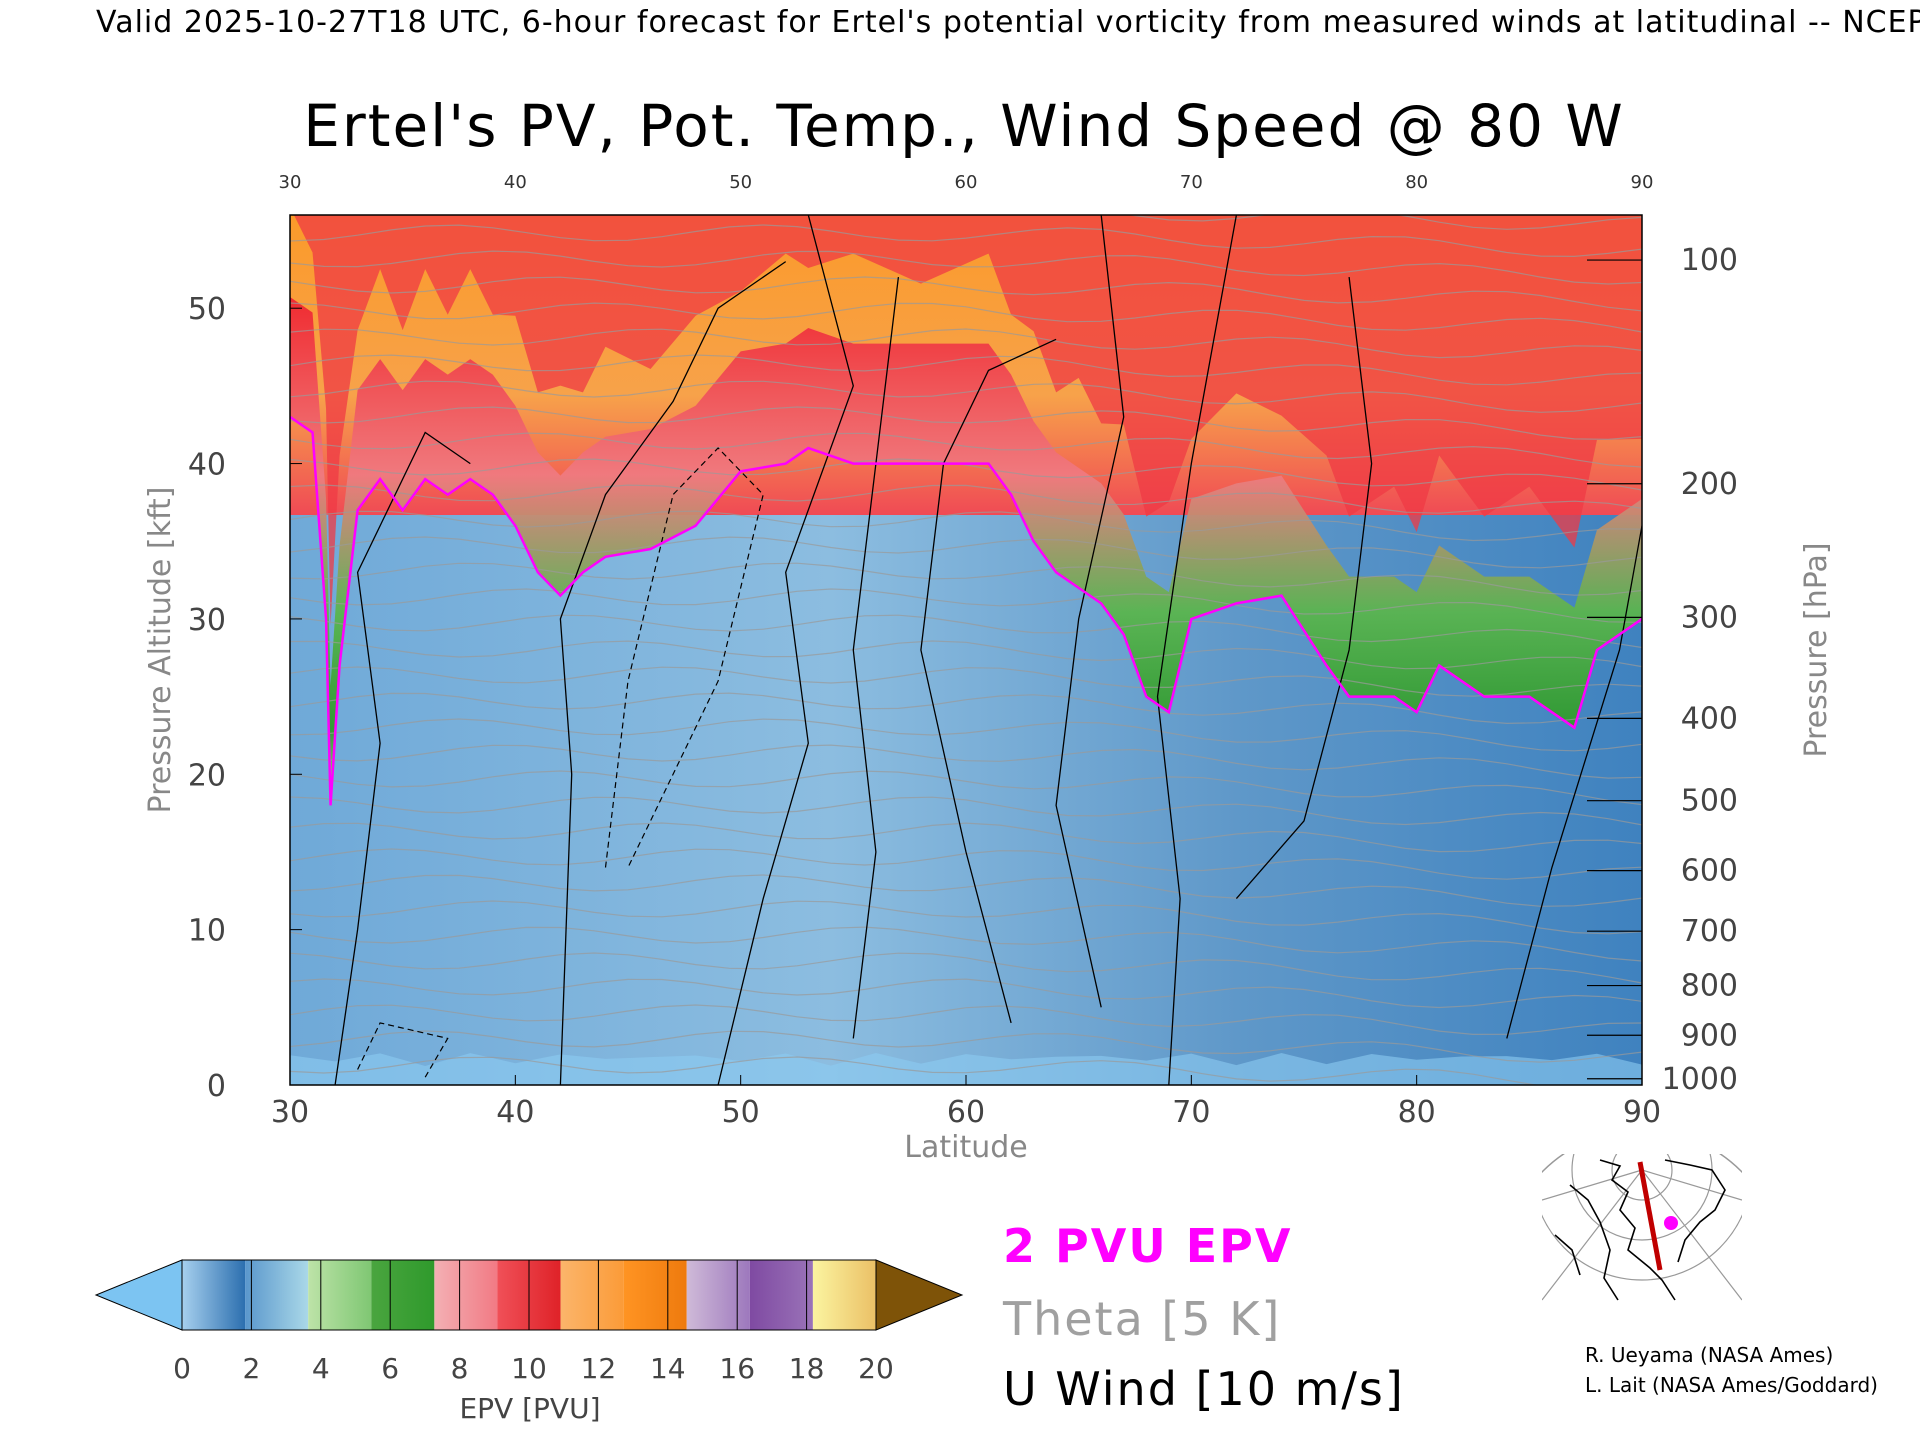 The image size is (1920, 1440). What do you see at coordinates (390, 1368) in the screenshot?
I see `colorbar-tick-label: 6` at bounding box center [390, 1368].